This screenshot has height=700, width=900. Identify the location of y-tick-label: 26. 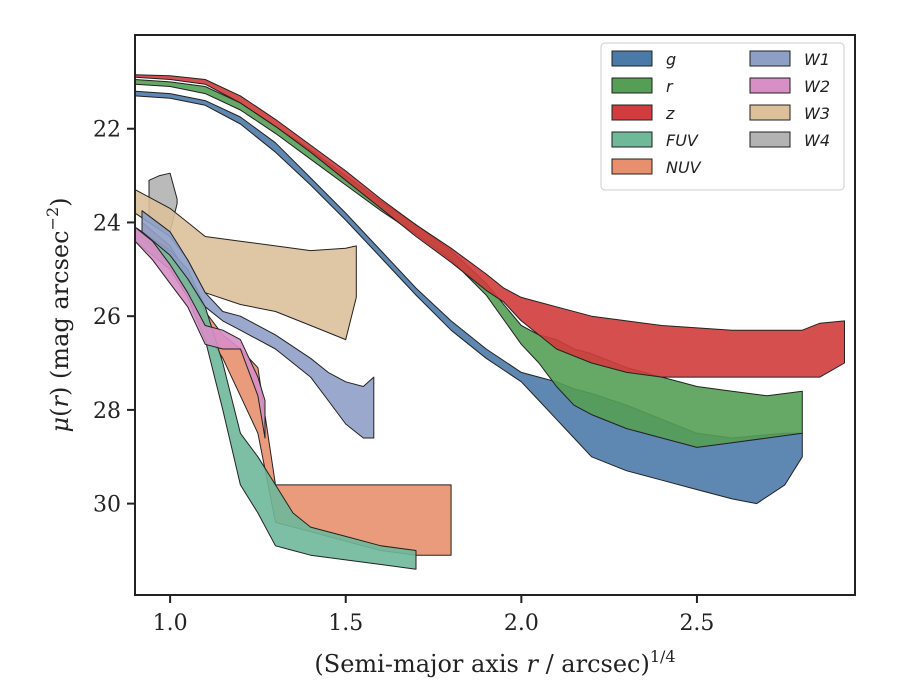
(107, 317).